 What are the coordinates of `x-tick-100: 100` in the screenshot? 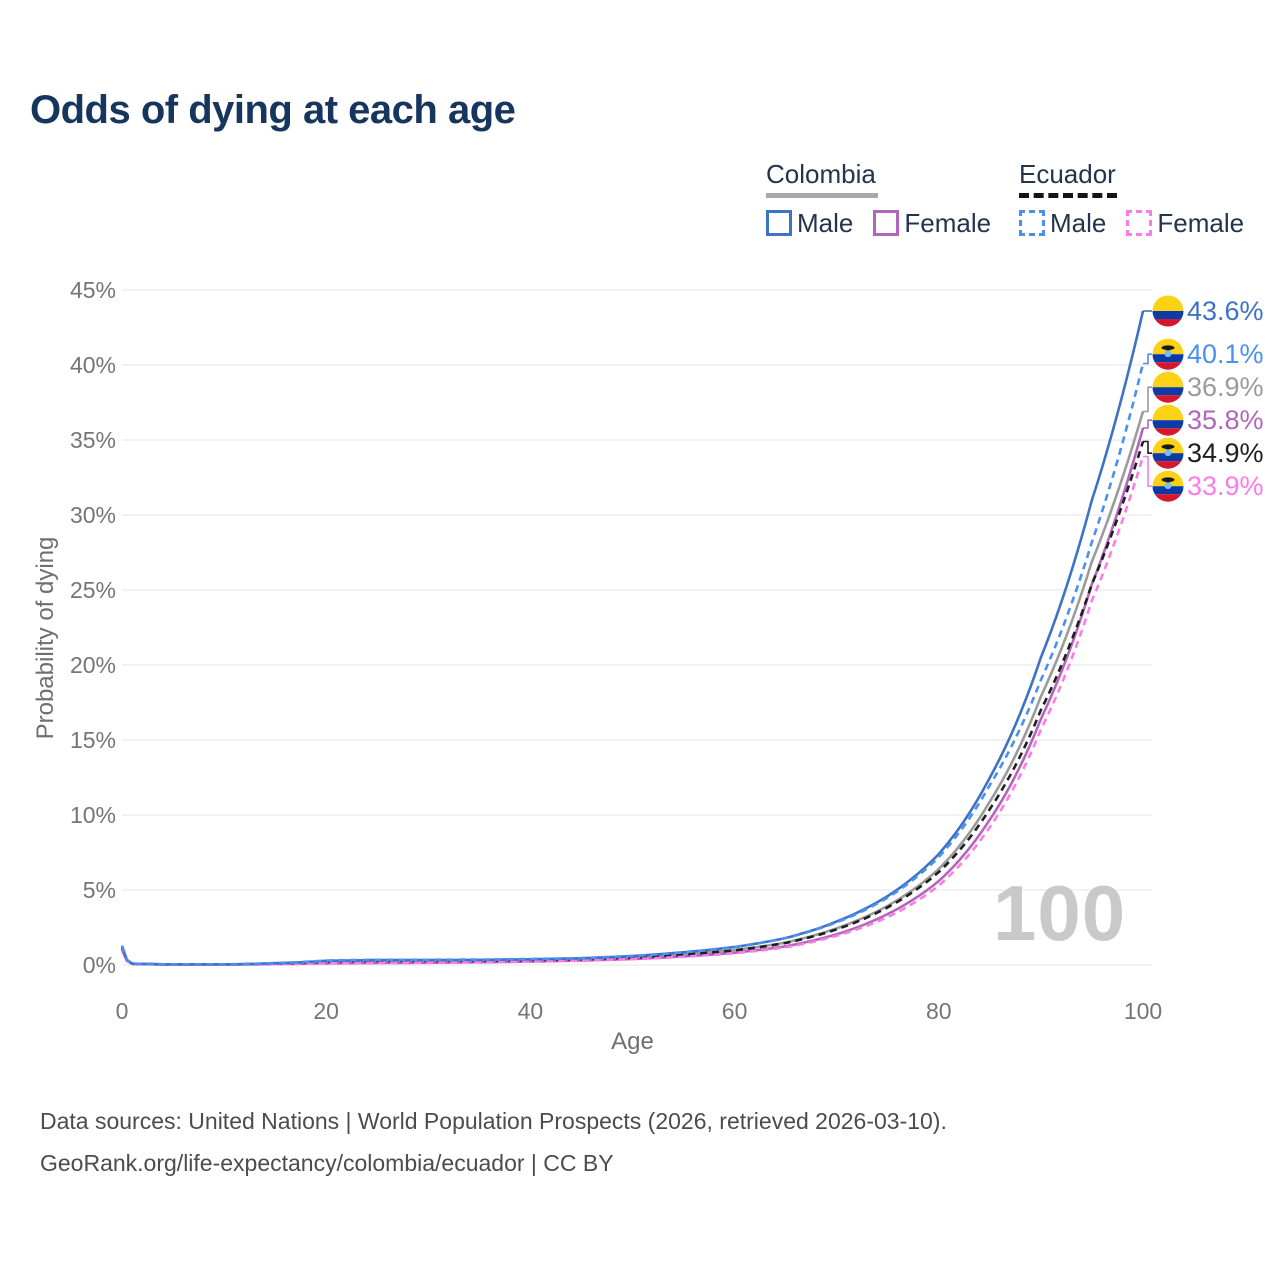 It's located at (1143, 1011).